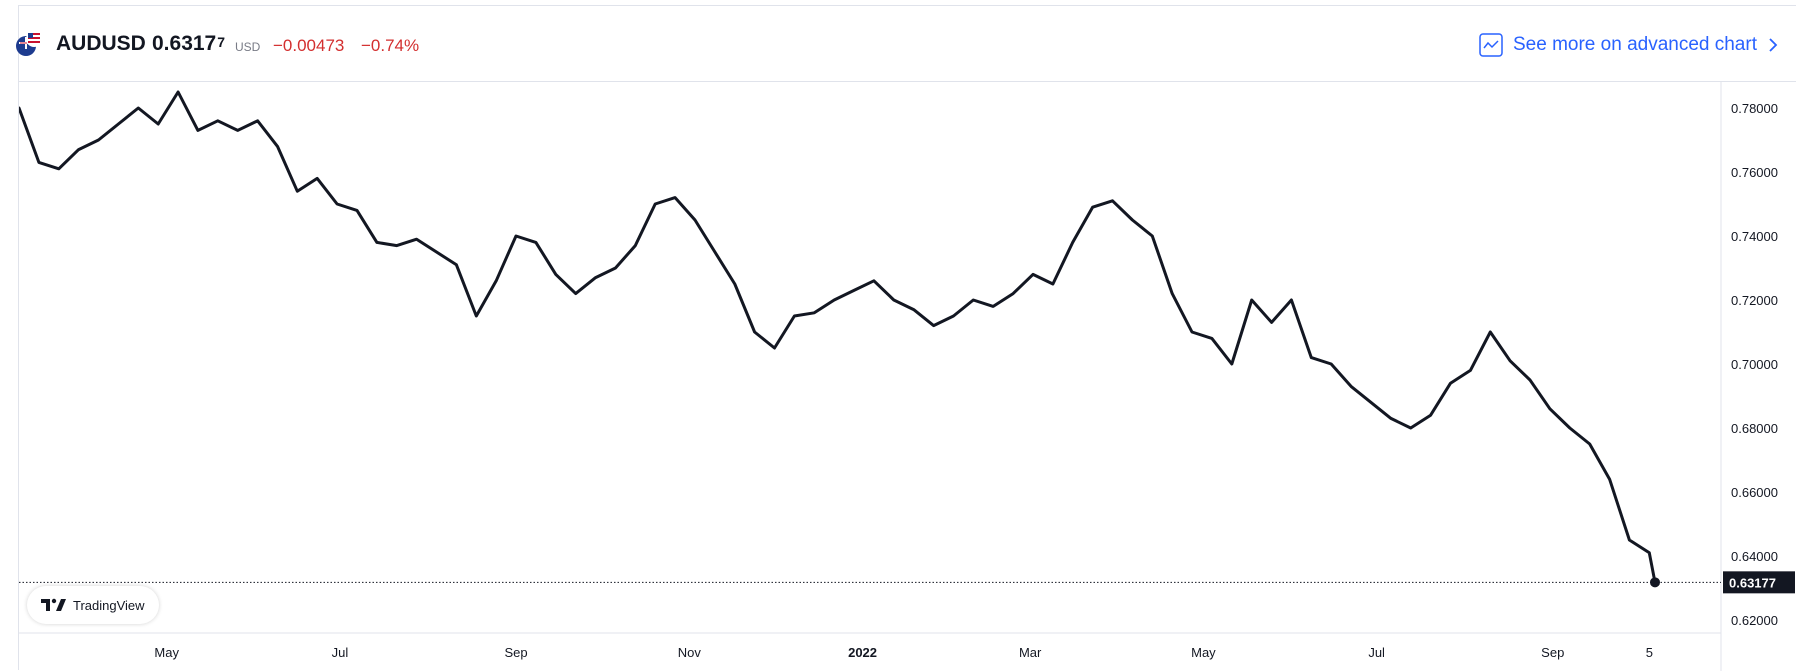 This screenshot has width=1796, height=671. What do you see at coordinates (53, 604) in the screenshot?
I see `tradingview-logo-icon` at bounding box center [53, 604].